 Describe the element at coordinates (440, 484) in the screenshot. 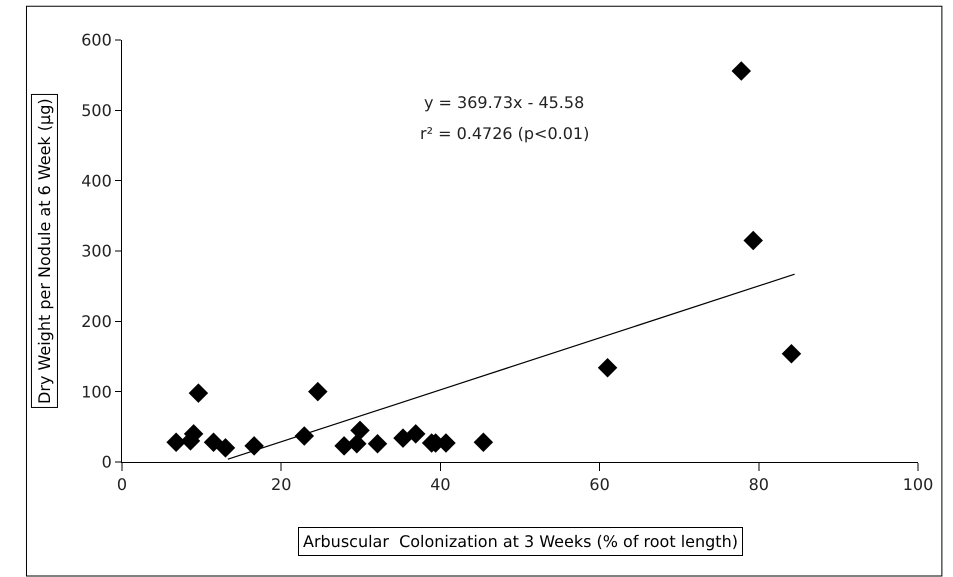

I see `x-tick-label: 40` at that location.